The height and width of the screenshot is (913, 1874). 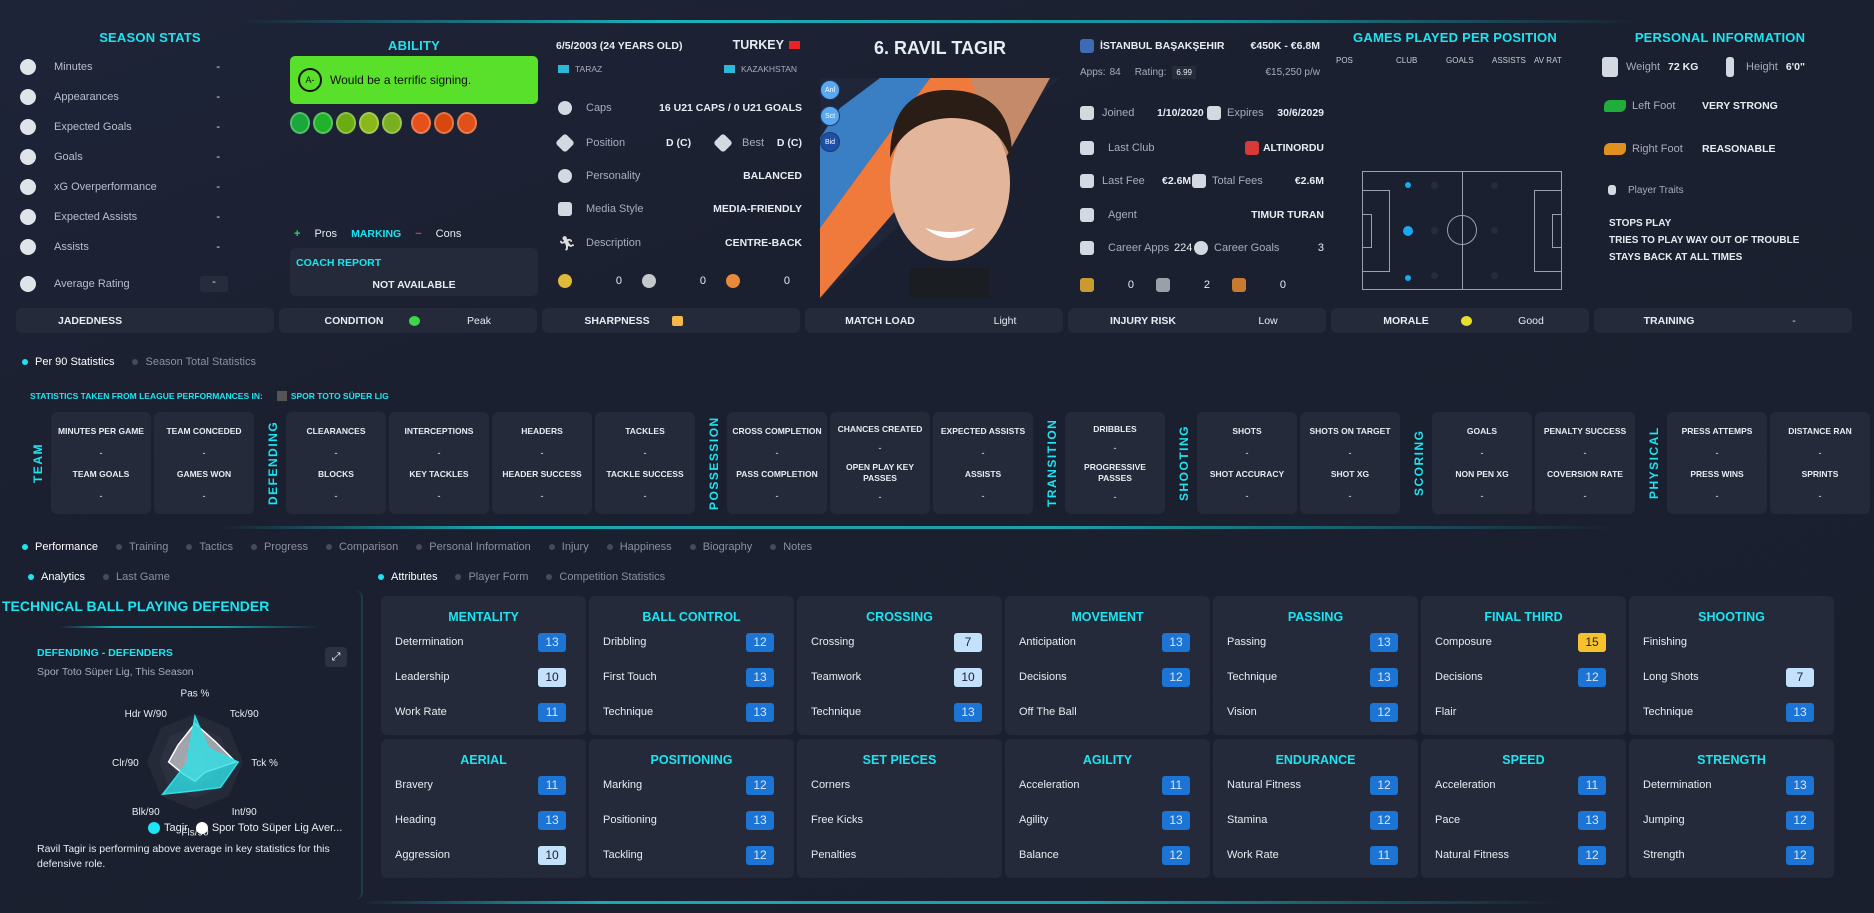 What do you see at coordinates (339, 396) in the screenshot?
I see `league-name: SPOR TOTO SÜPER LIG` at bounding box center [339, 396].